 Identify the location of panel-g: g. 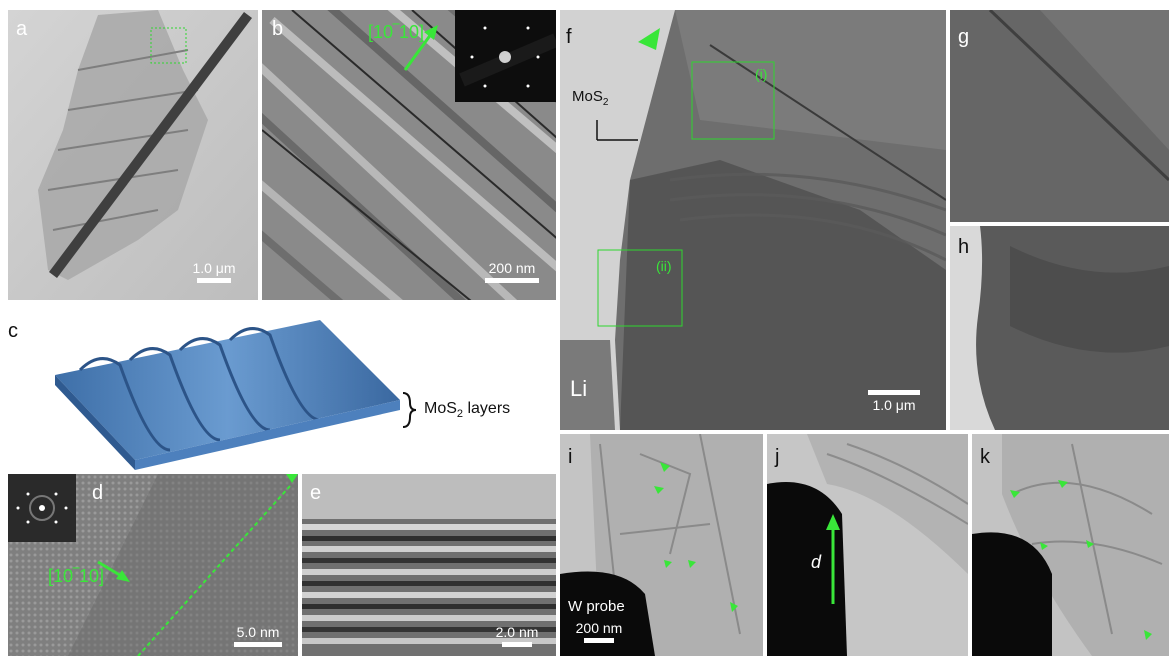
(1059, 116).